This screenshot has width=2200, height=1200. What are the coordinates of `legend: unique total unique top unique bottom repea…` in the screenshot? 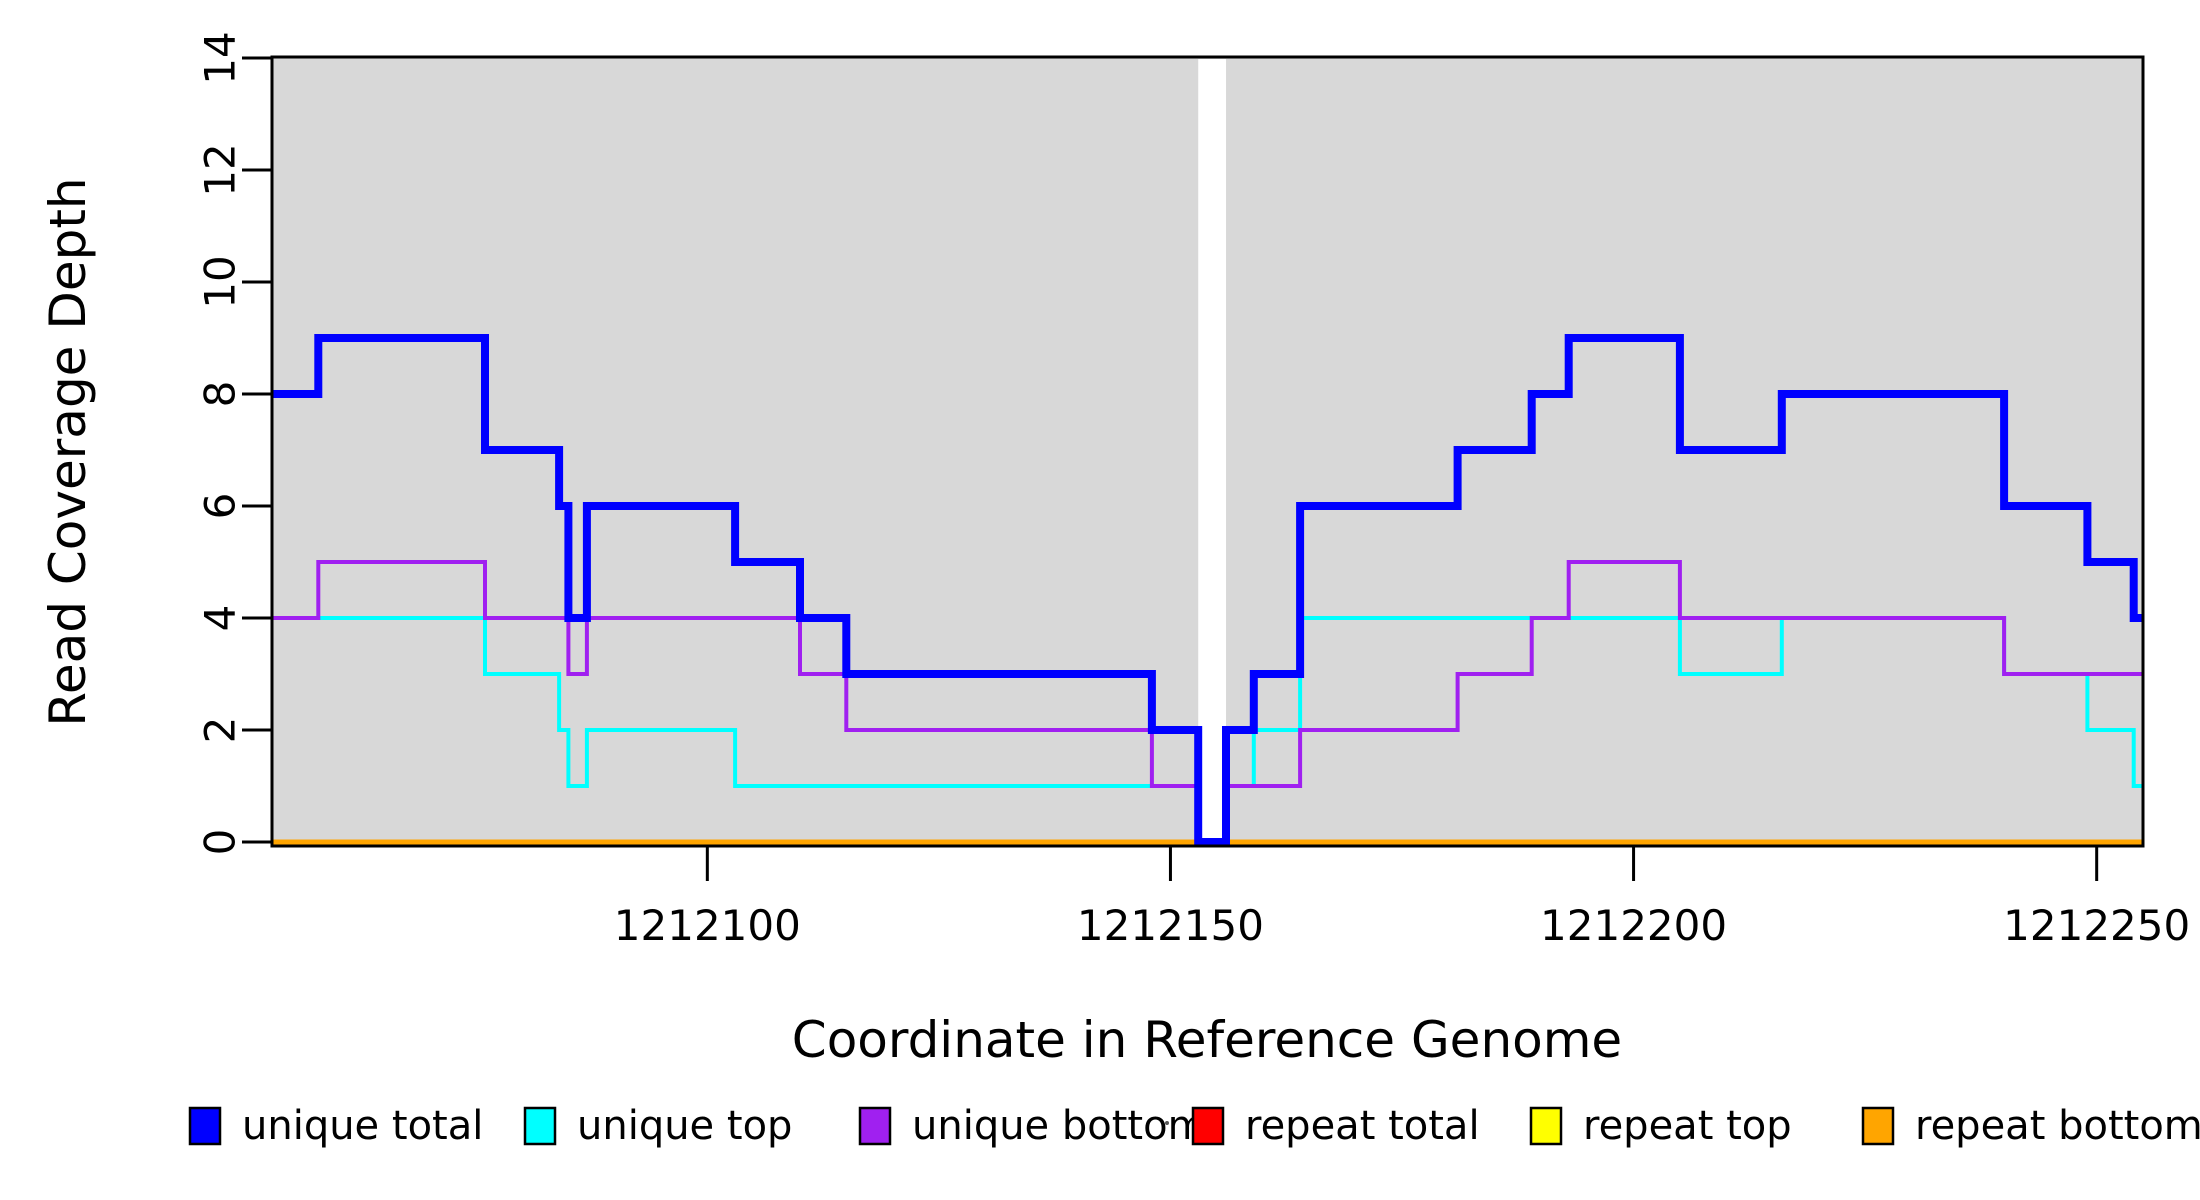 It's located at (1194, 1126).